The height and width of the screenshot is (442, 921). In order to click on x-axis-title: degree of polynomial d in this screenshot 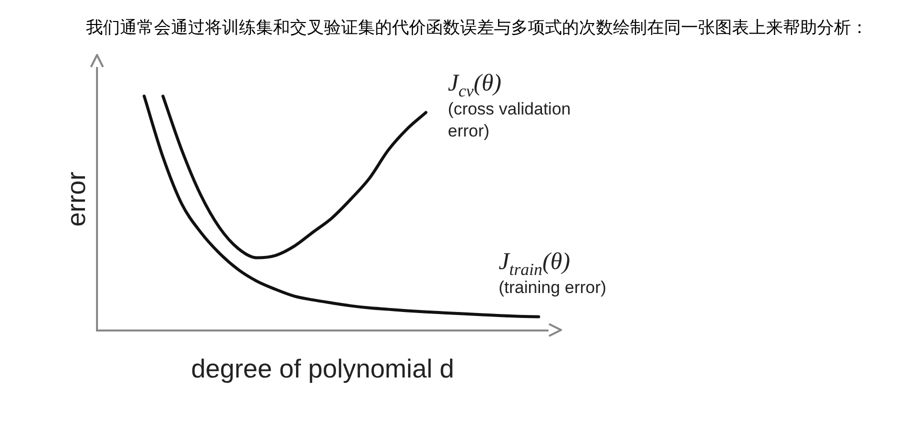, I will do `click(322, 369)`.